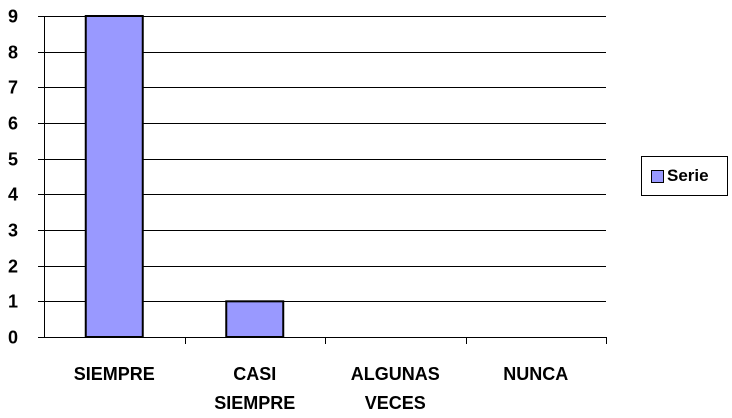 This screenshot has height=418, width=732. I want to click on x-tick-label: SIEMPRE, so click(114, 374).